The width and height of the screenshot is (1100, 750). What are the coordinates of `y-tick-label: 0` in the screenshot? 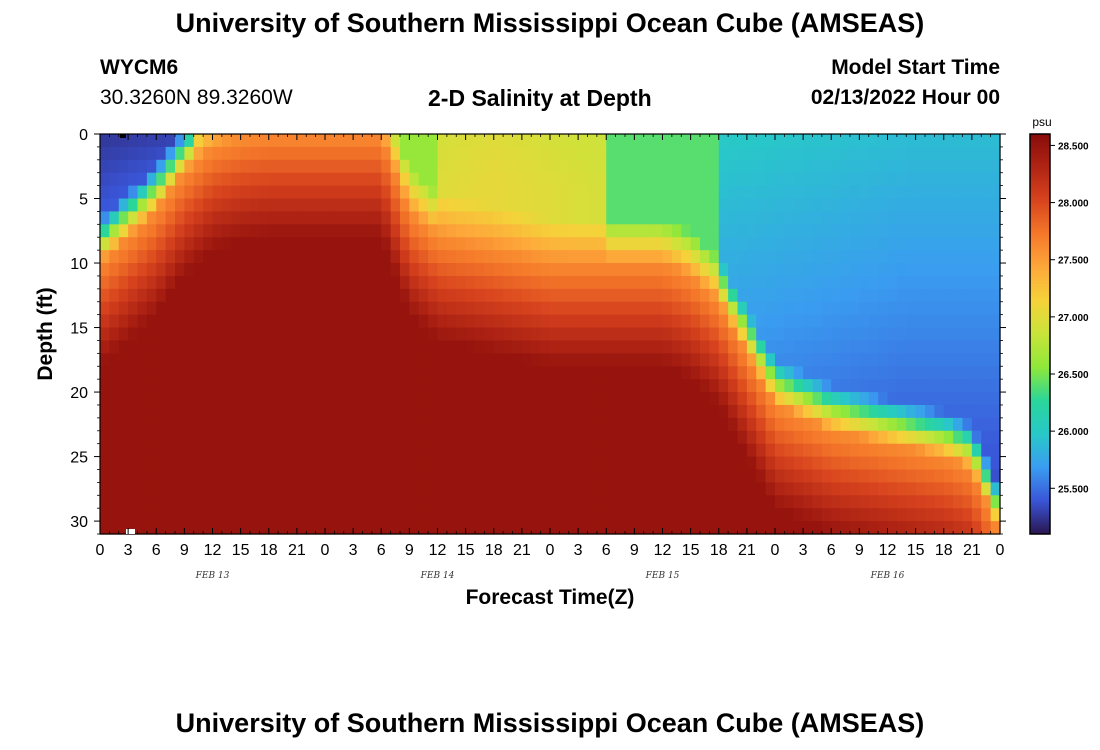 It's located at (83, 135).